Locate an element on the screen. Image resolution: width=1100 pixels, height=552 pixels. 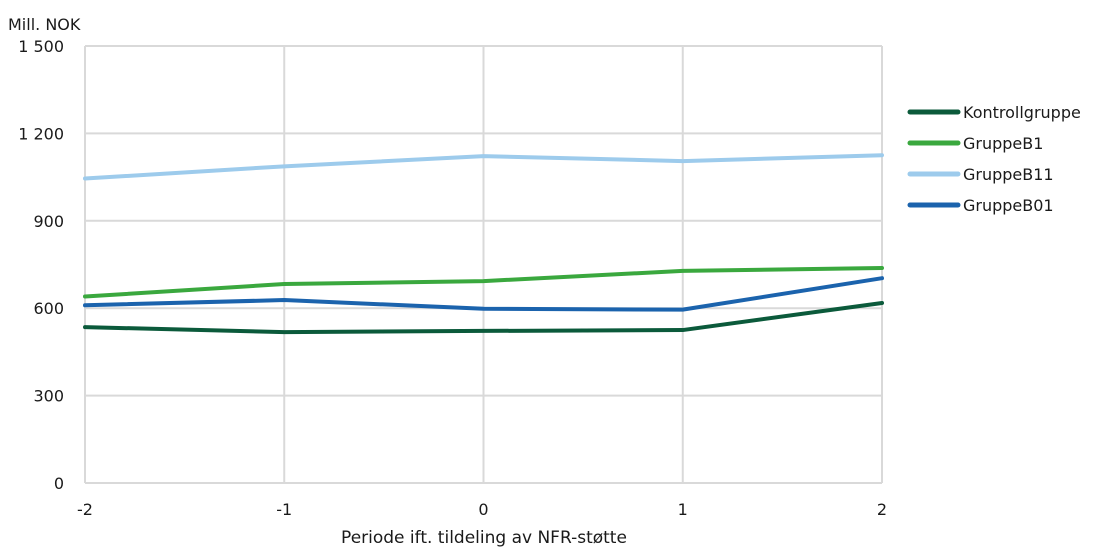
y-tick-label: 1 500 is located at coordinates (41, 46).